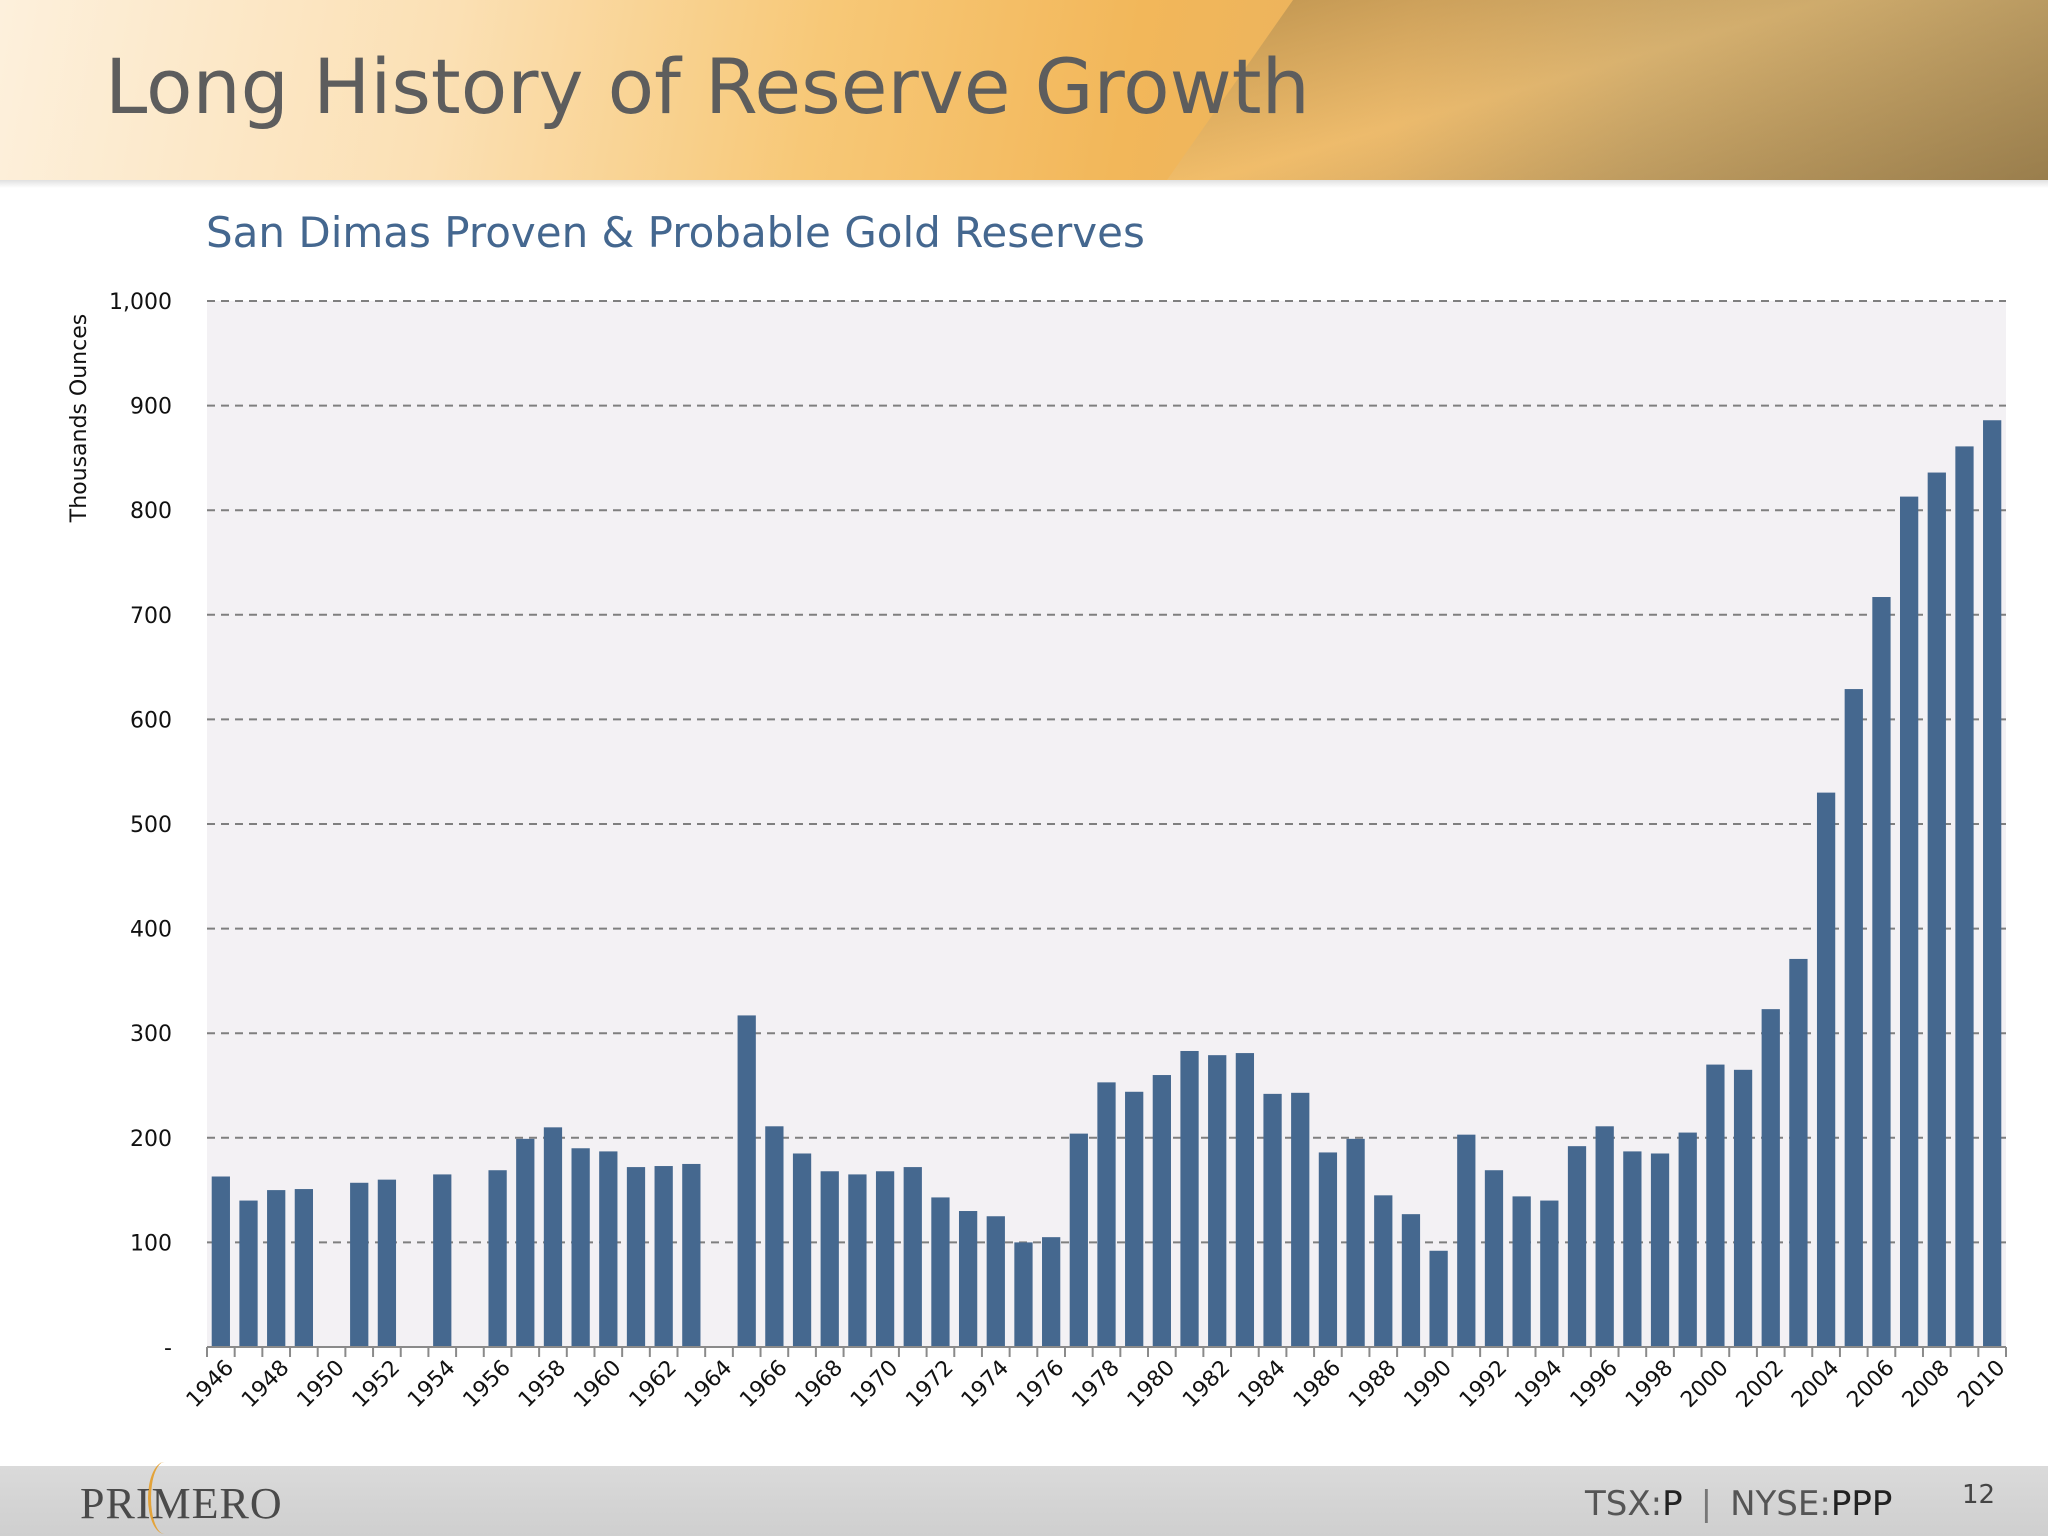  I want to click on bar-1985, so click(1300, 1219).